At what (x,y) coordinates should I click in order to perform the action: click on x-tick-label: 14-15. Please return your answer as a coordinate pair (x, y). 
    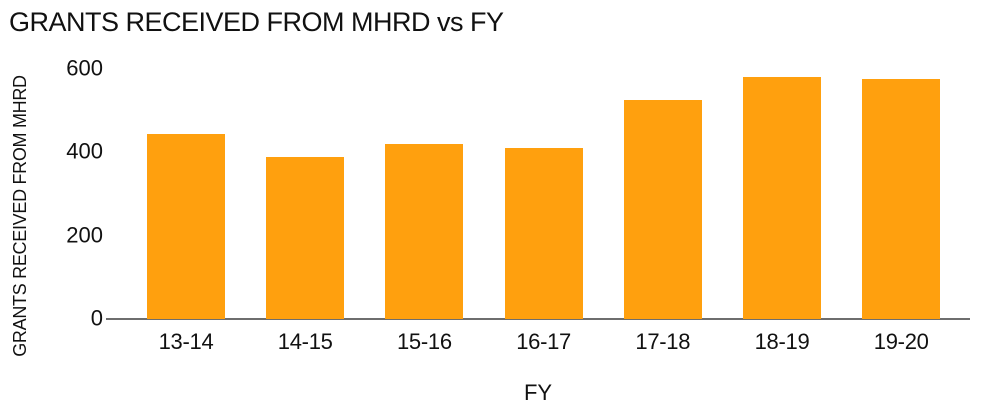
    Looking at the image, I should click on (305, 341).